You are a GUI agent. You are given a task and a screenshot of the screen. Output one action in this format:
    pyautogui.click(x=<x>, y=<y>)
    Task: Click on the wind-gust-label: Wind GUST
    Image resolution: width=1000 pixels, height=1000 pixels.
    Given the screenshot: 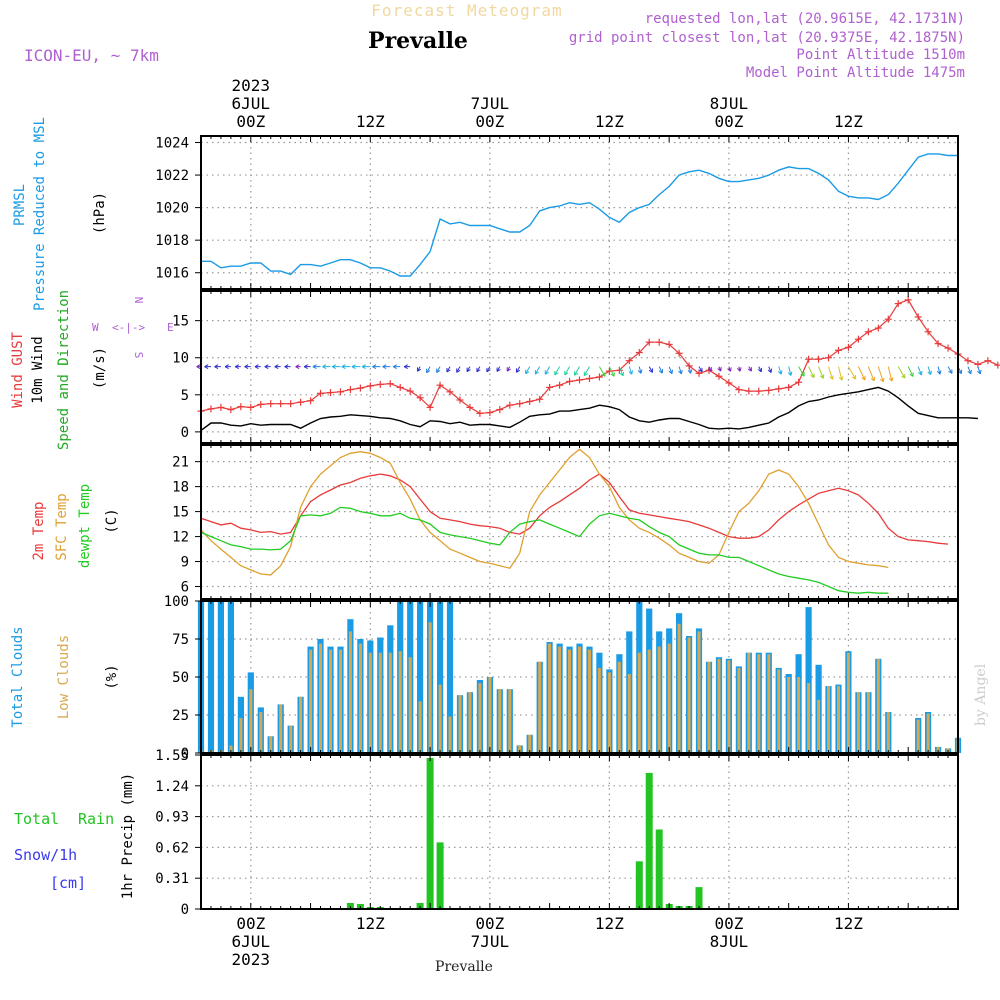 What is the action you would take?
    pyautogui.click(x=18, y=370)
    